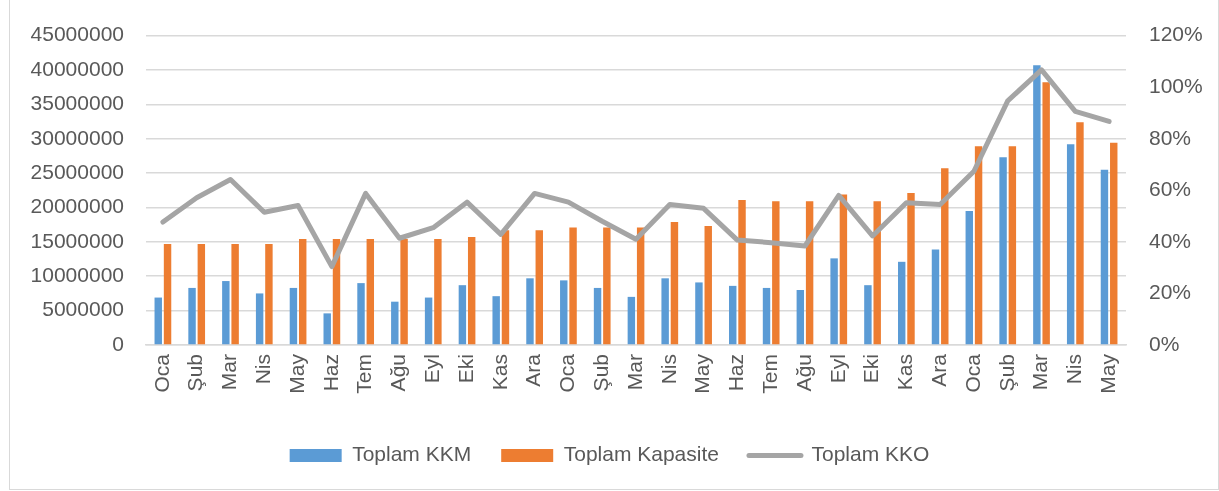 This screenshot has height=491, width=1219. Describe the element at coordinates (1176, 34) in the screenshot. I see `y2-tick-label: 120%` at that location.